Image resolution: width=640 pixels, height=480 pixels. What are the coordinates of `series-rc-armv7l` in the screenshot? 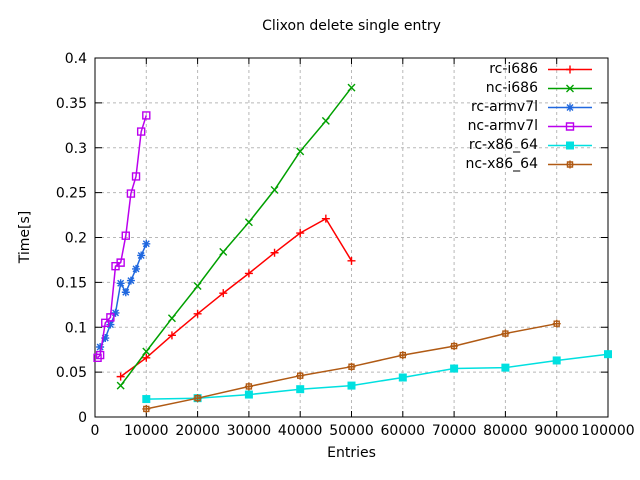 It's located at (123, 295).